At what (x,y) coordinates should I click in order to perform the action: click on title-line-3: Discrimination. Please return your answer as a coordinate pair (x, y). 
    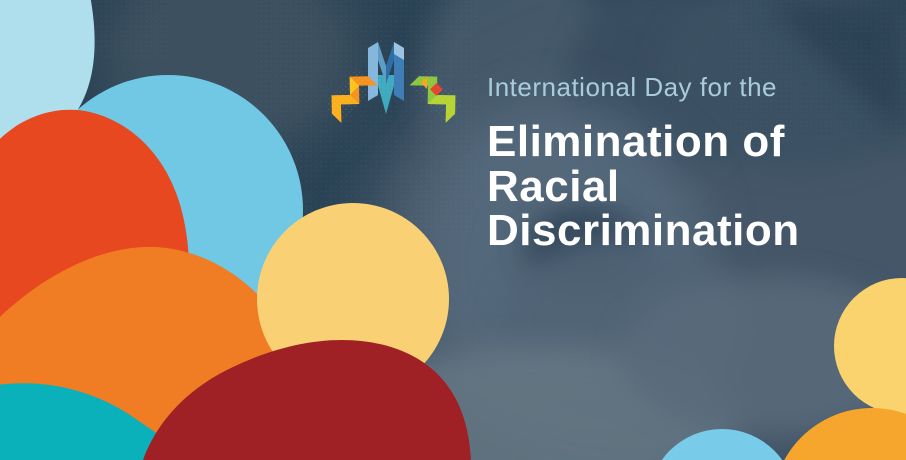
    Looking at the image, I should click on (643, 230).